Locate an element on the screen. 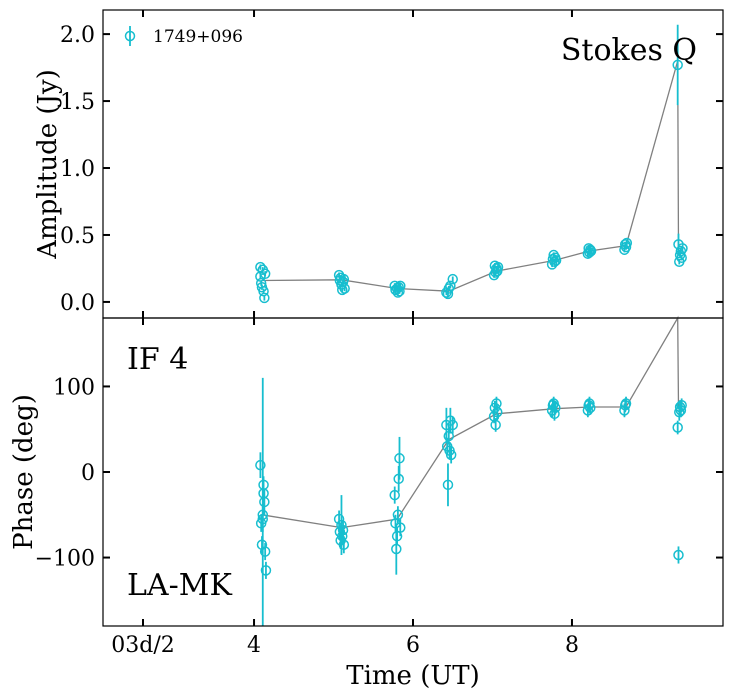 Image resolution: width=733 pixels, height=700 pixels. x-axis-label: Time (UT) is located at coordinates (413, 676).